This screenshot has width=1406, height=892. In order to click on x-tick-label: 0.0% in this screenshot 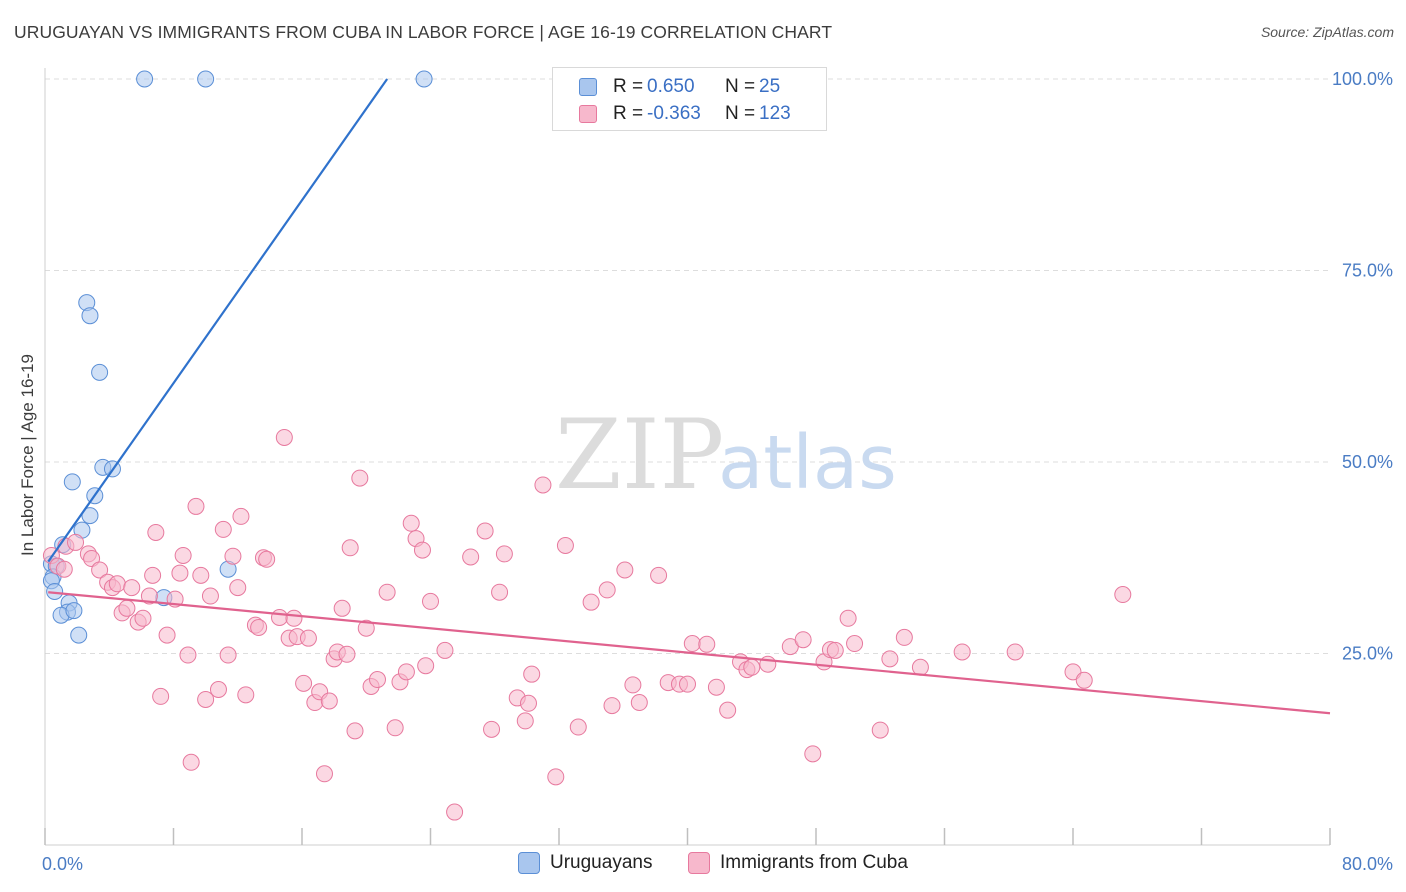, I will do `click(62, 864)`.